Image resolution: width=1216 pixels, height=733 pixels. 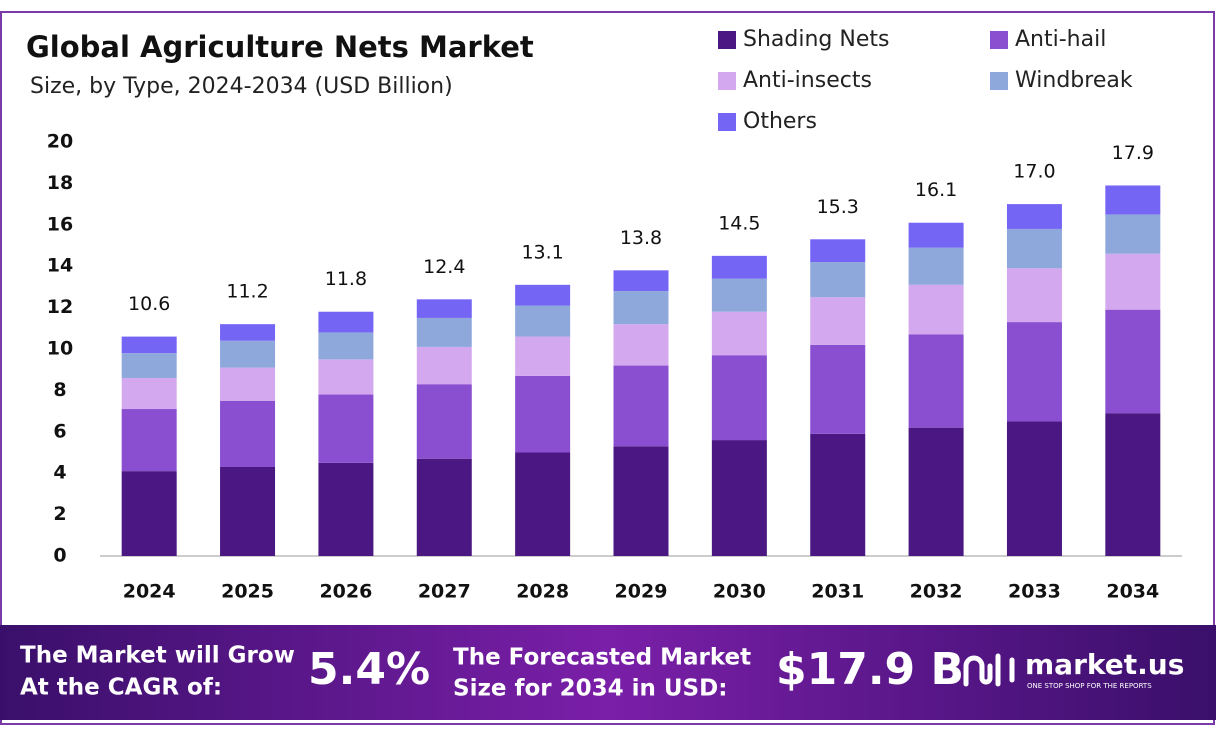 I want to click on y-tick-label: 0, so click(x=59, y=556).